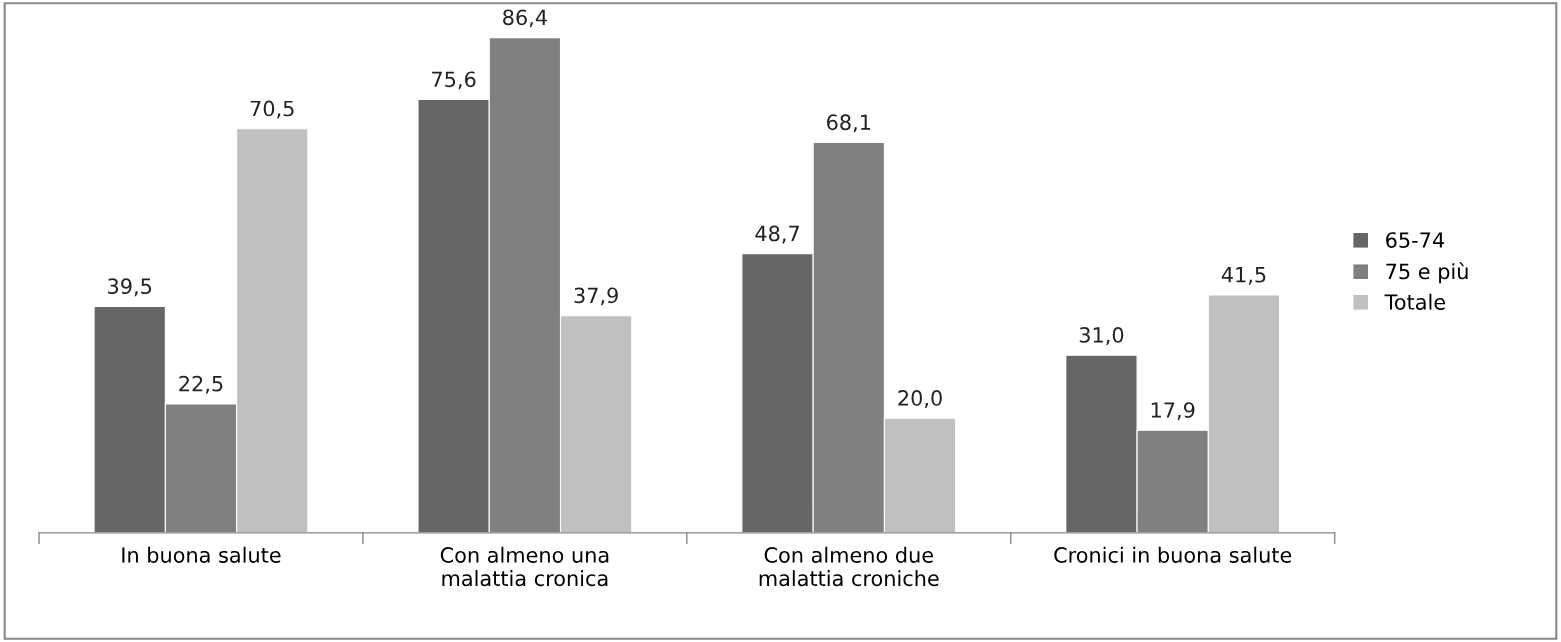 The image size is (1561, 642). I want to click on data-label: 22,5, so click(201, 384).